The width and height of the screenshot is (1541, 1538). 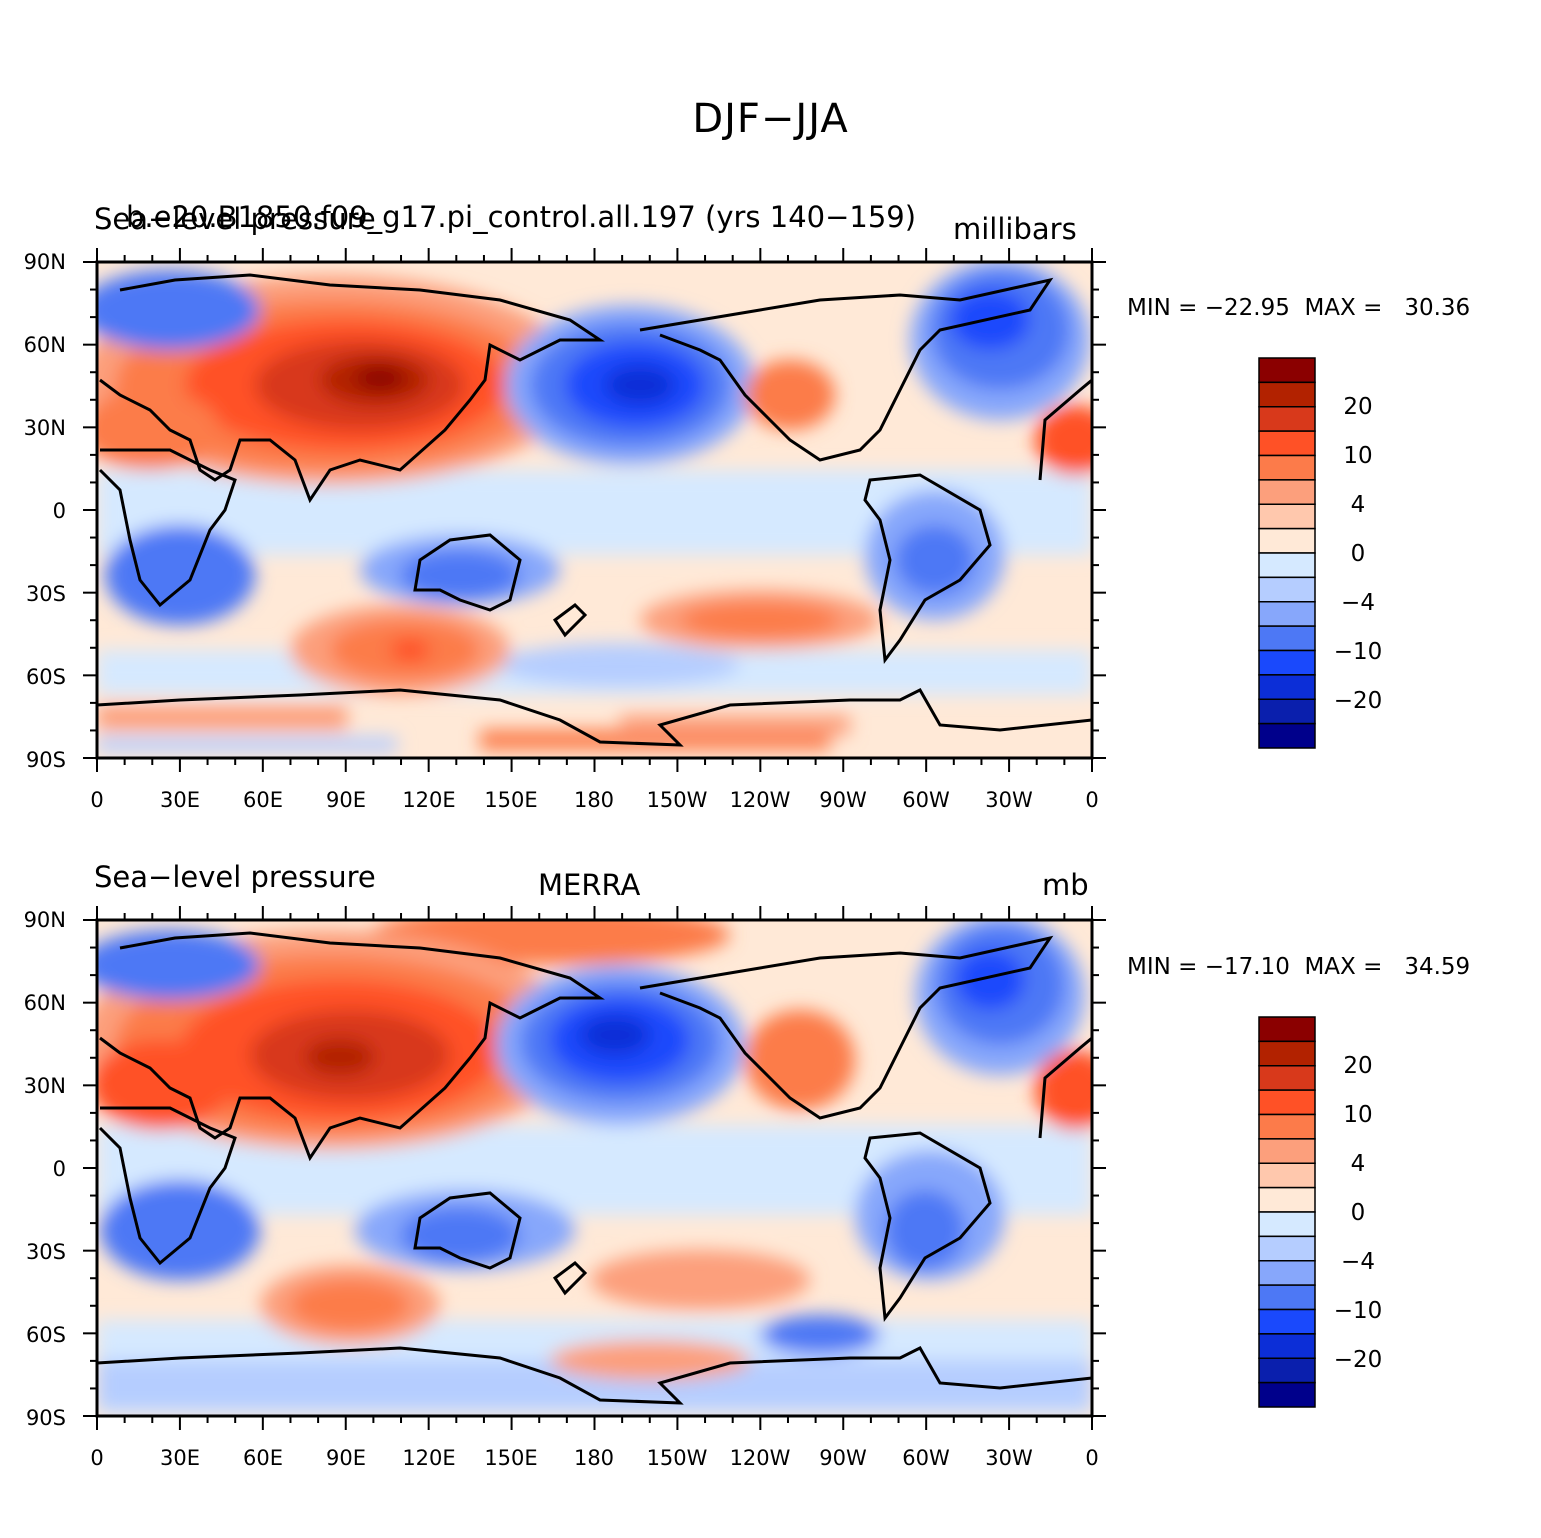 What do you see at coordinates (59, 1169) in the screenshot?
I see `panel2-lat-tick-0: 0` at bounding box center [59, 1169].